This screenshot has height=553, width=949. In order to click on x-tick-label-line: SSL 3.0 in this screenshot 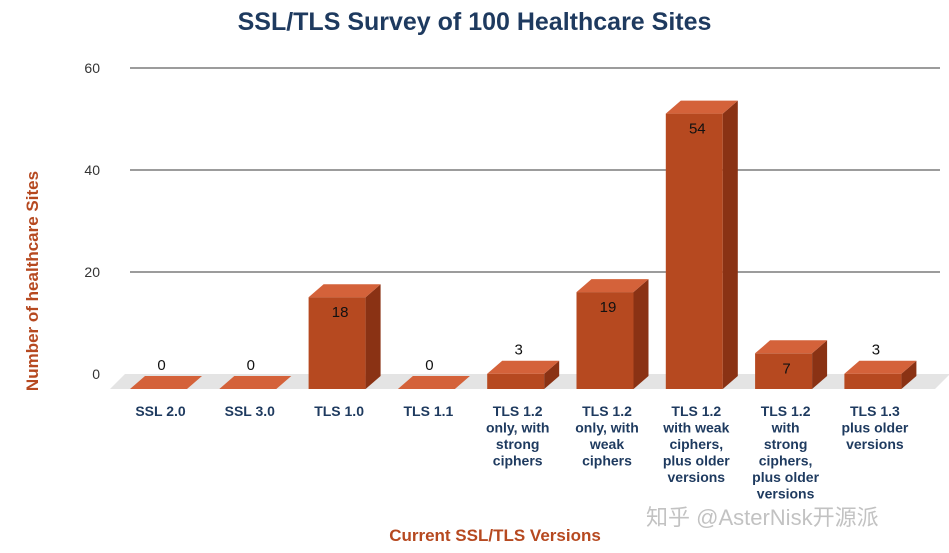, I will do `click(250, 411)`.